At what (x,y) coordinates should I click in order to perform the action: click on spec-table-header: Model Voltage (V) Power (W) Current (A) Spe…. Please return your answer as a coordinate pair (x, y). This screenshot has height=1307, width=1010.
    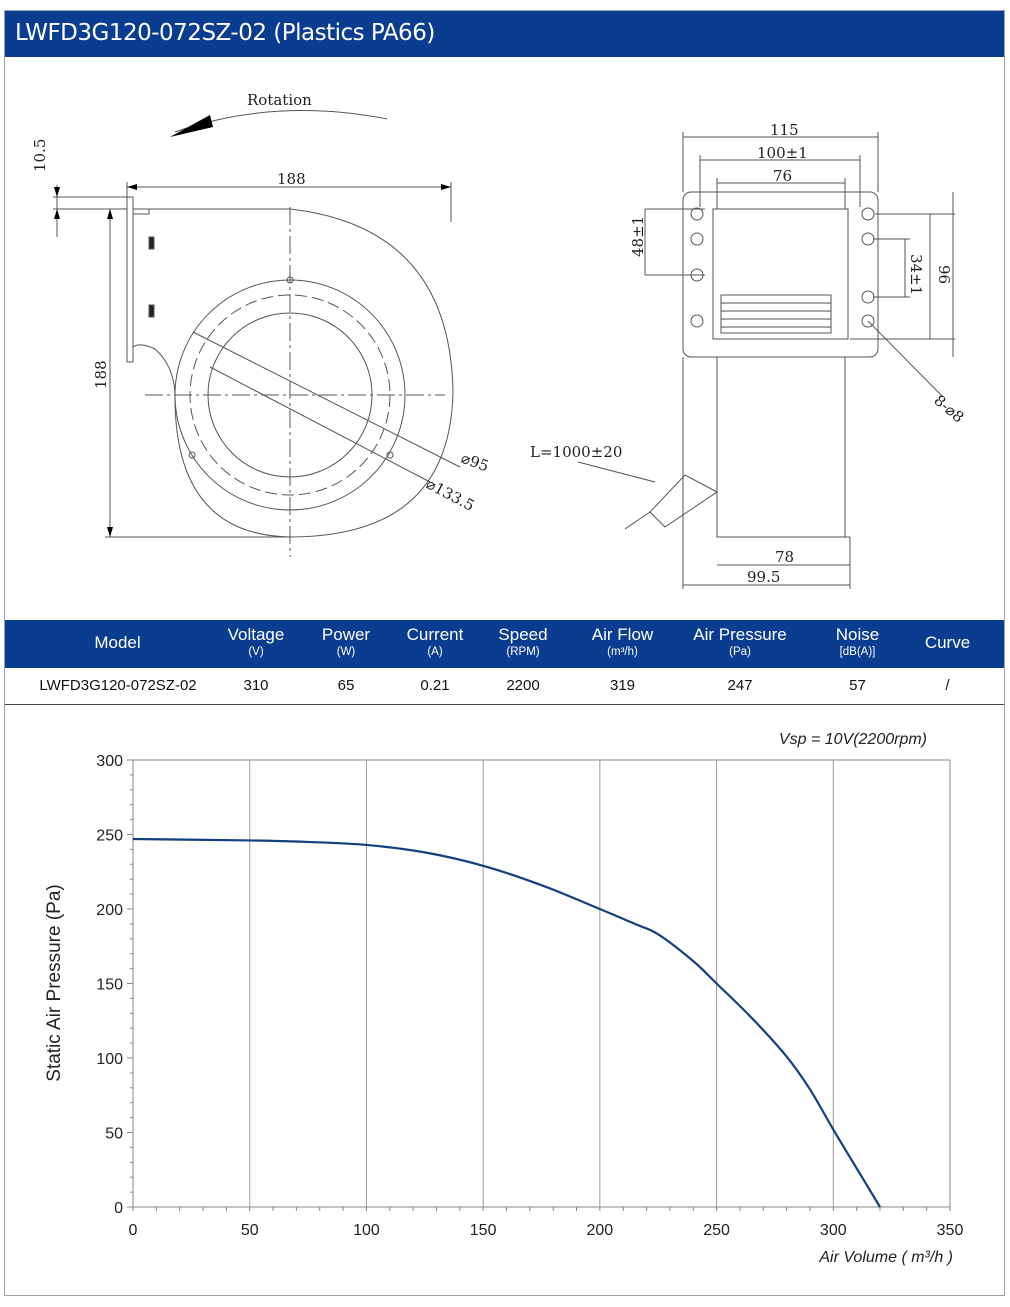
    Looking at the image, I should click on (504, 644).